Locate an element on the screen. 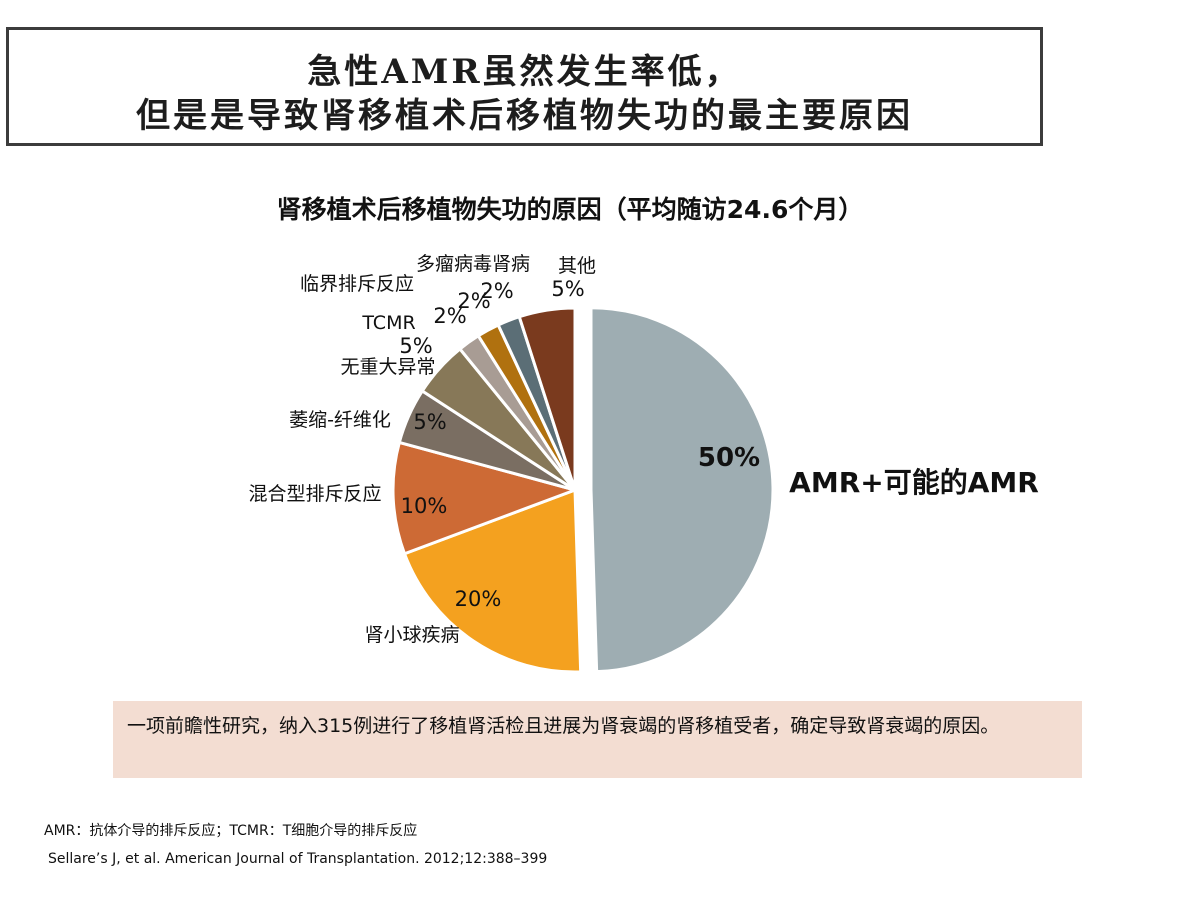 The height and width of the screenshot is (900, 1200). slide-title-line-1: 急性AMR虽然发生率低， is located at coordinates (524, 72).